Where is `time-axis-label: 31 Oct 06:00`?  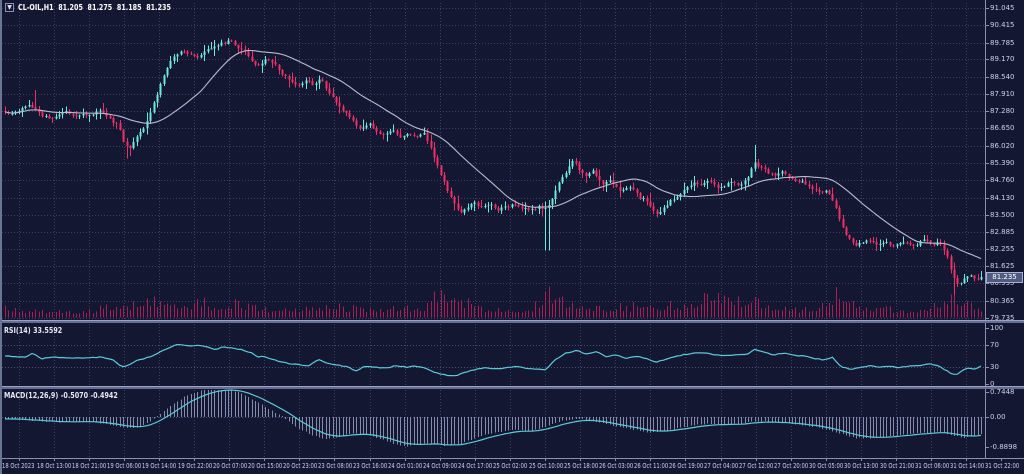
time-axis-label: 31 Oct 06:00 is located at coordinates (932, 466).